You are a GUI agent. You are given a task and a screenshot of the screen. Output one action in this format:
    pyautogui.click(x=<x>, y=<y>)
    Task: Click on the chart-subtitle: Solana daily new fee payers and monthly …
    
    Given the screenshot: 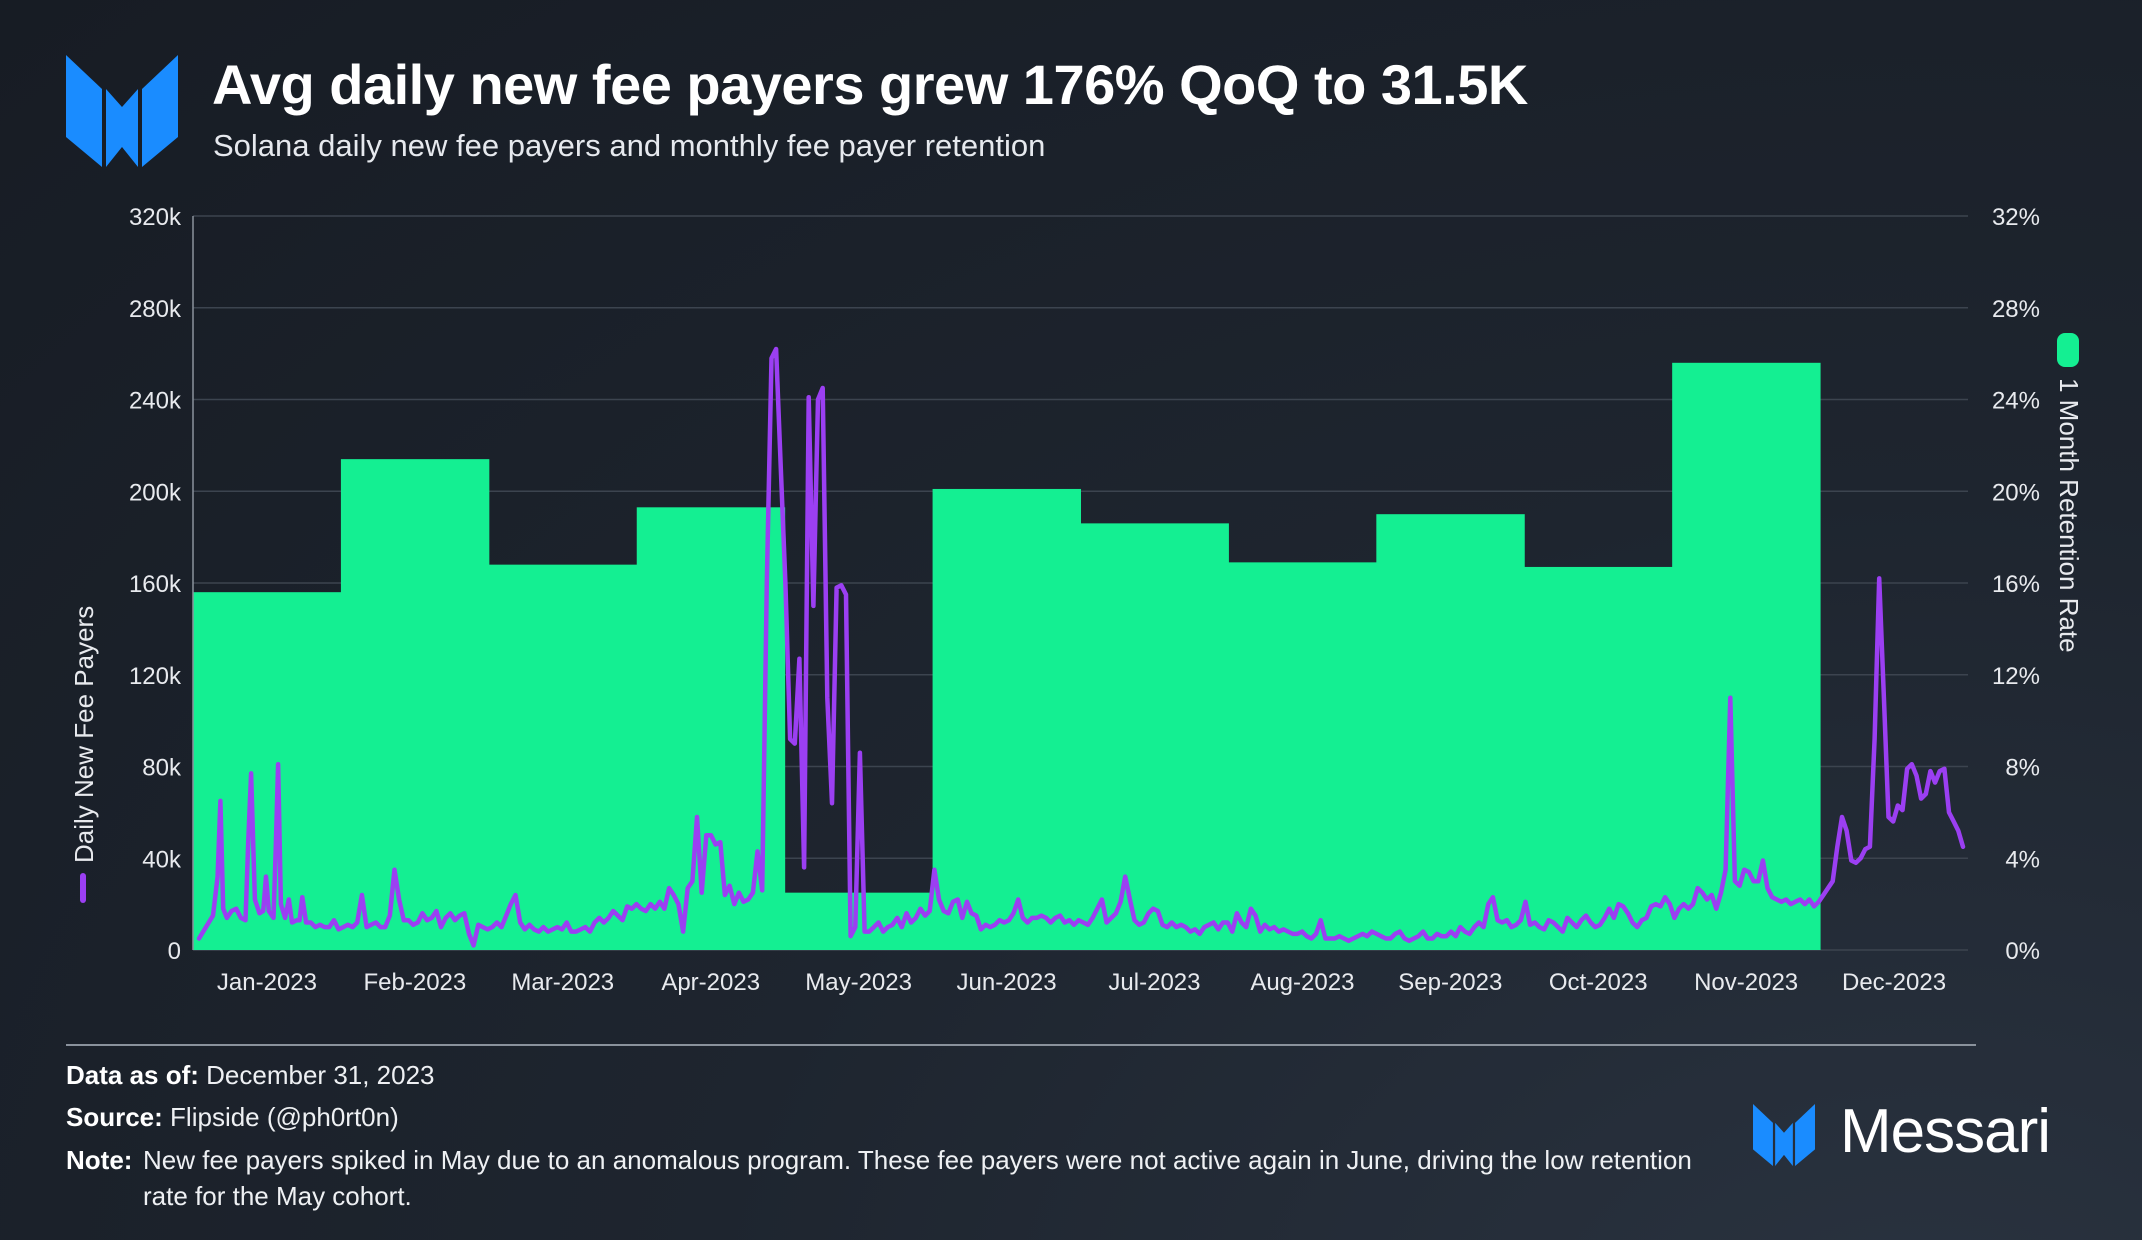 What is the action you would take?
    pyautogui.click(x=629, y=145)
    